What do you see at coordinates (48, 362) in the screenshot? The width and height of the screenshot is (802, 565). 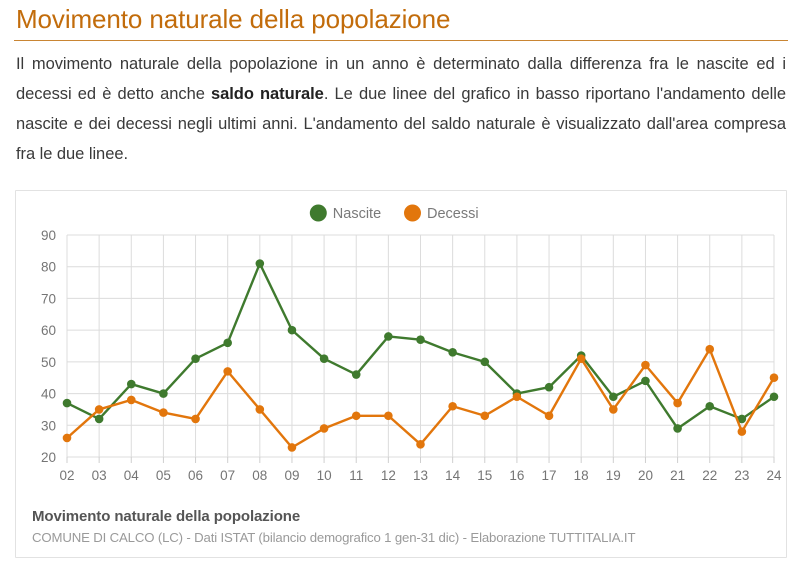 I see `y-axis-tick-label: 50` at bounding box center [48, 362].